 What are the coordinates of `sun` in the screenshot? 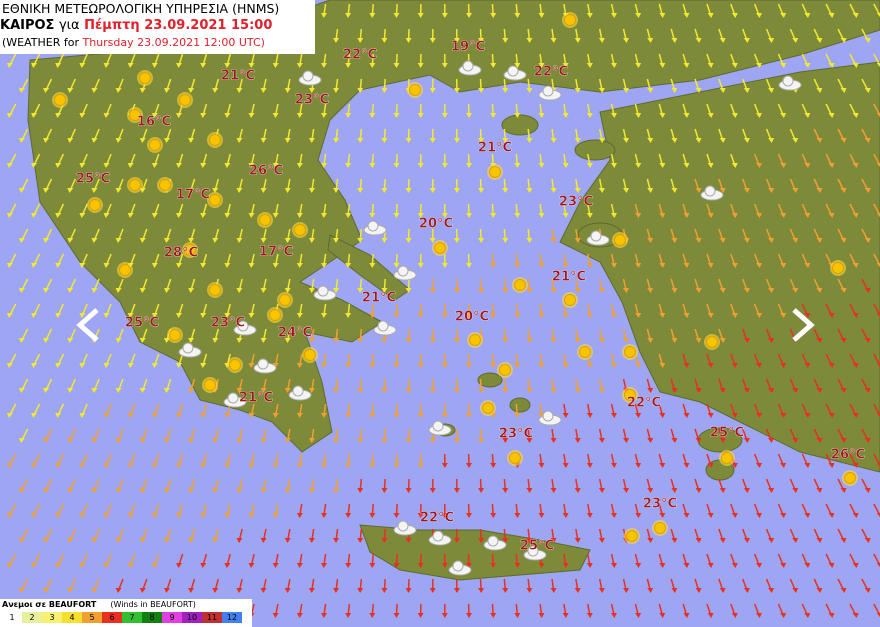 It's located at (660, 528).